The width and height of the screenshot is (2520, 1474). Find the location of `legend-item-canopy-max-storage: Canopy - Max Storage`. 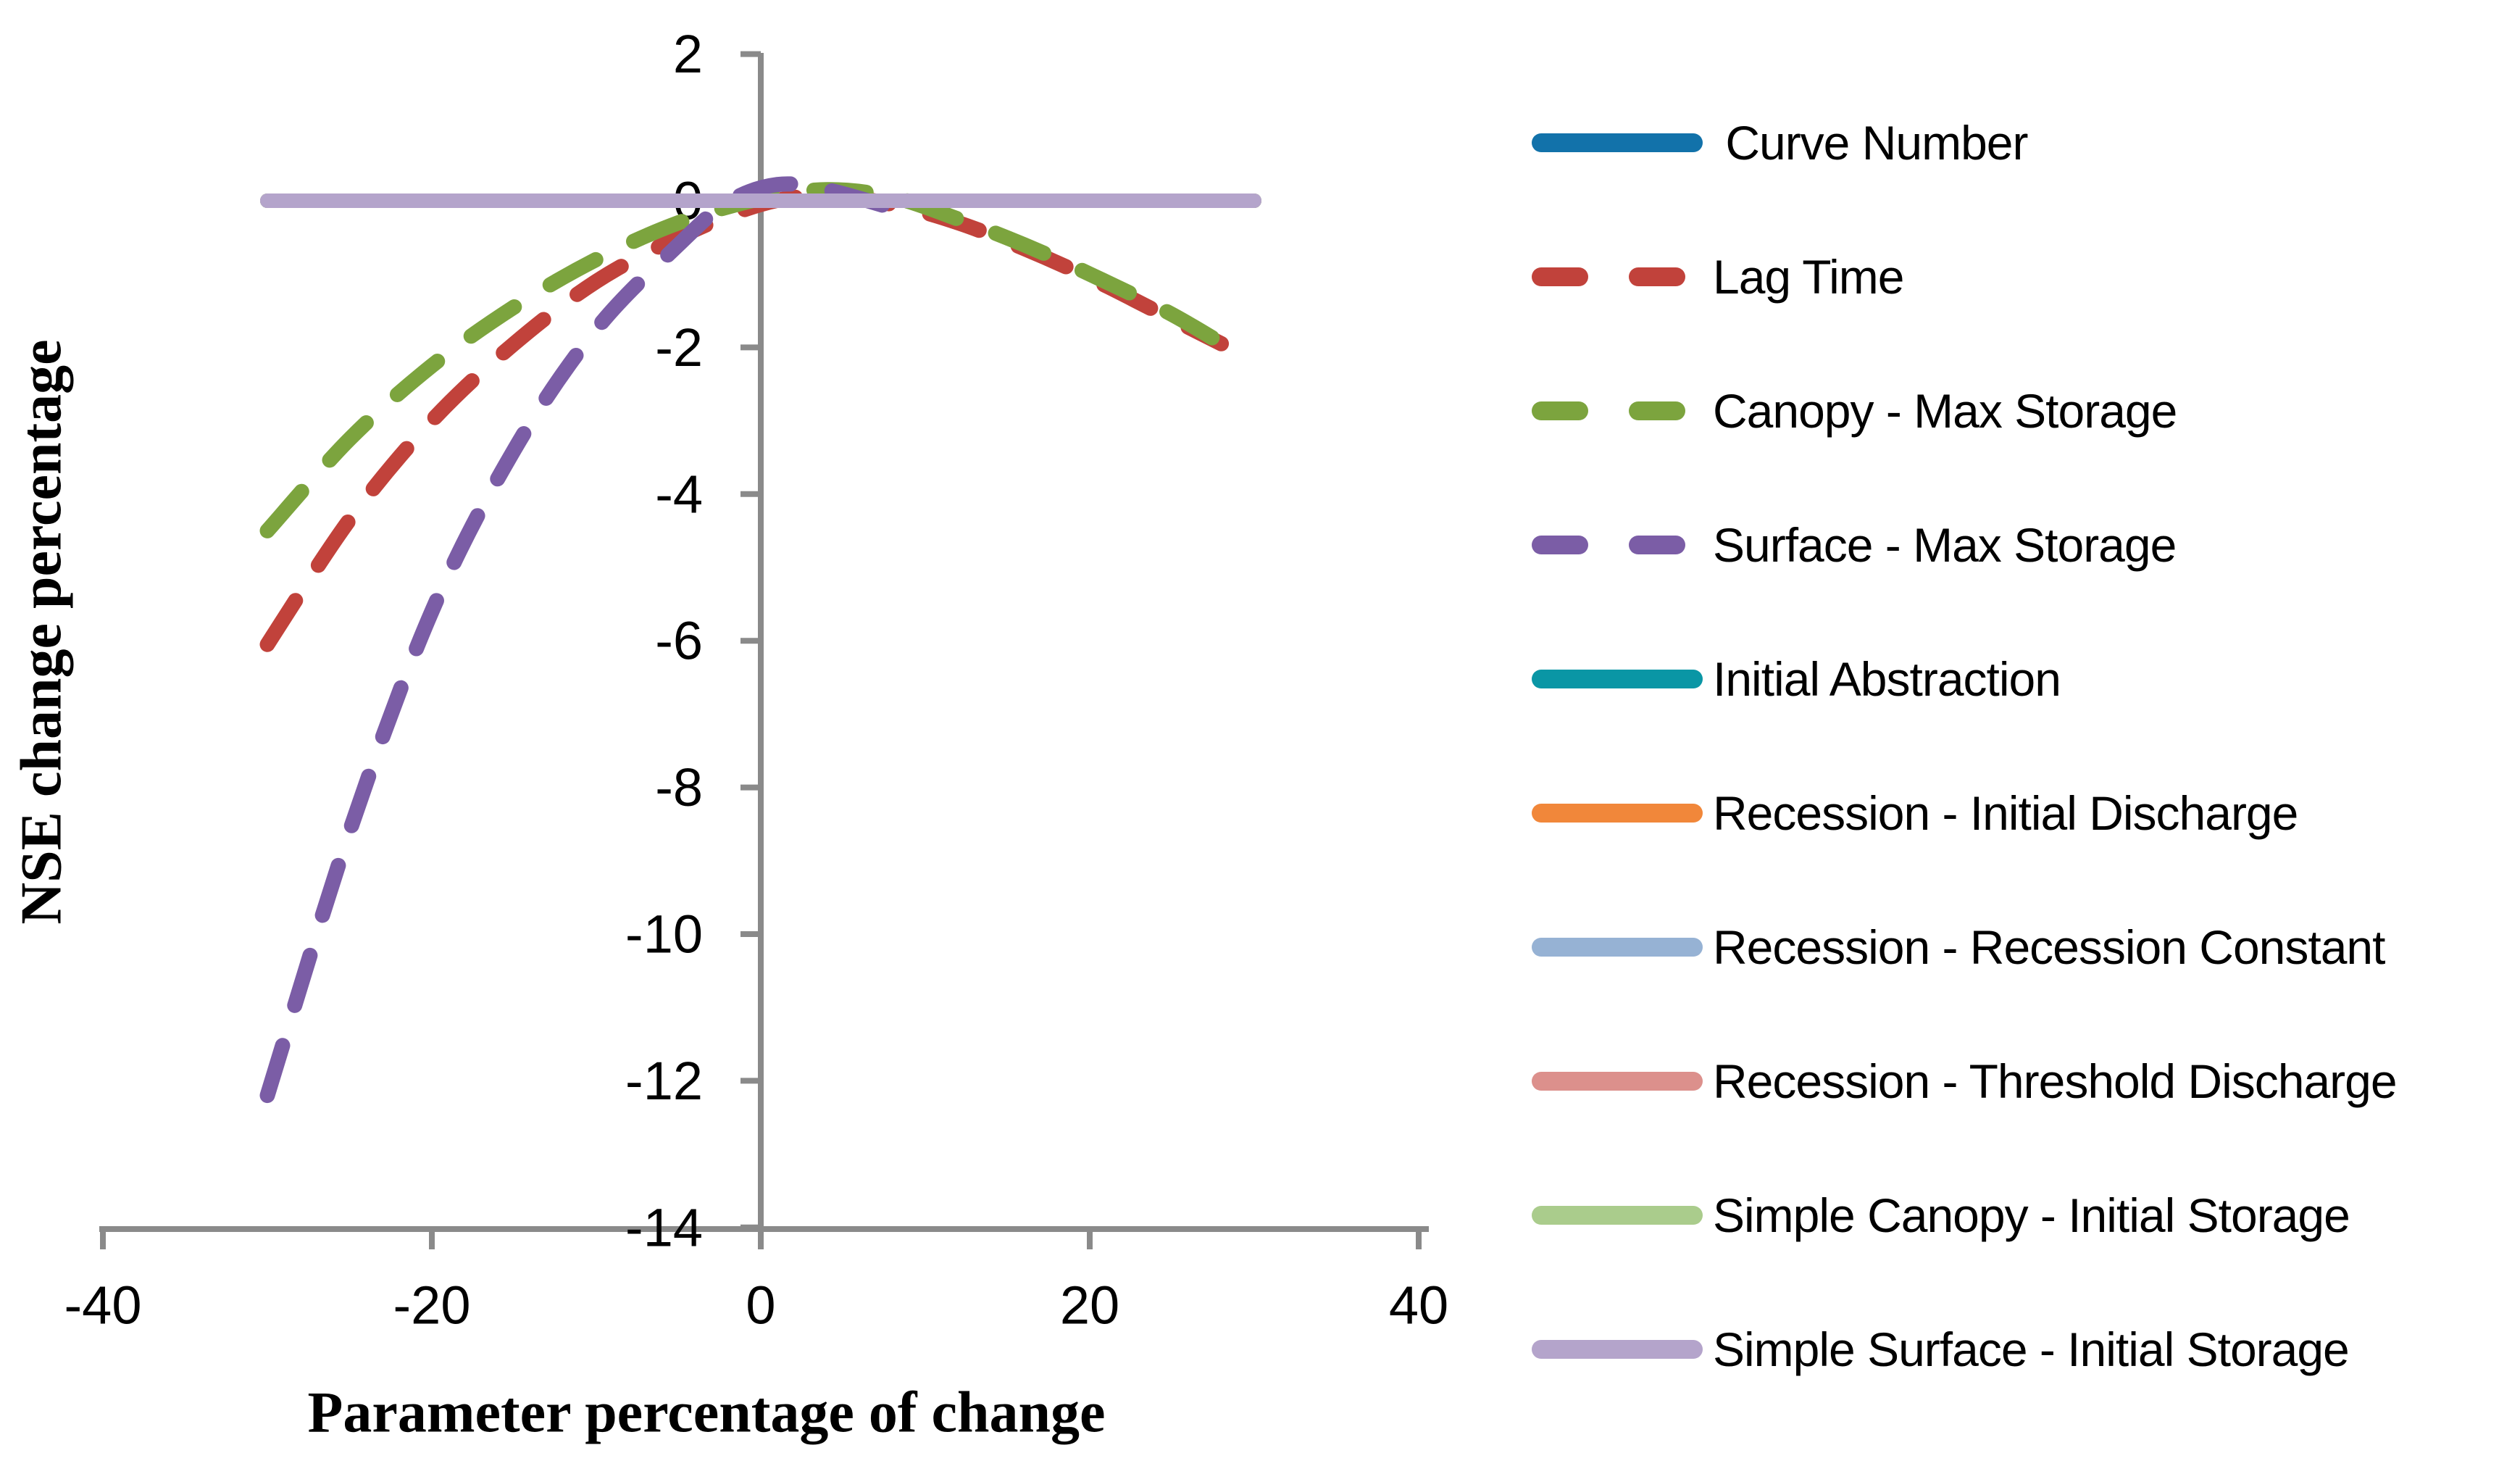

legend-item-canopy-max-storage: Canopy - Max Storage is located at coordinates (1854, 411).